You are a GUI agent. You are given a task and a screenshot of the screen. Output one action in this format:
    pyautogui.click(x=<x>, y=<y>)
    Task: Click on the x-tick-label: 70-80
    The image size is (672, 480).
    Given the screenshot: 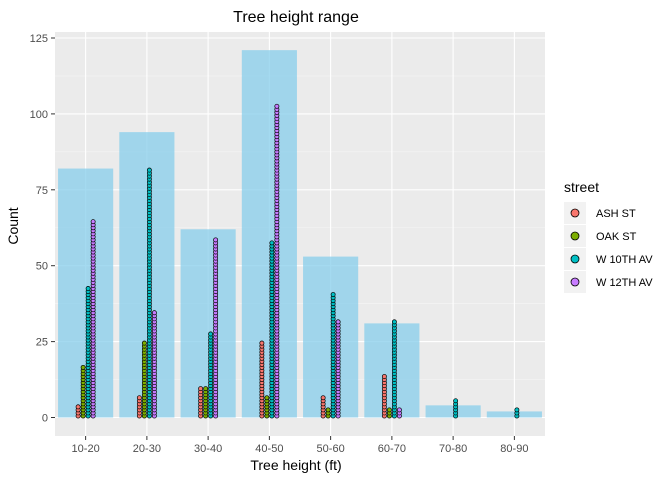 What is the action you would take?
    pyautogui.click(x=453, y=449)
    